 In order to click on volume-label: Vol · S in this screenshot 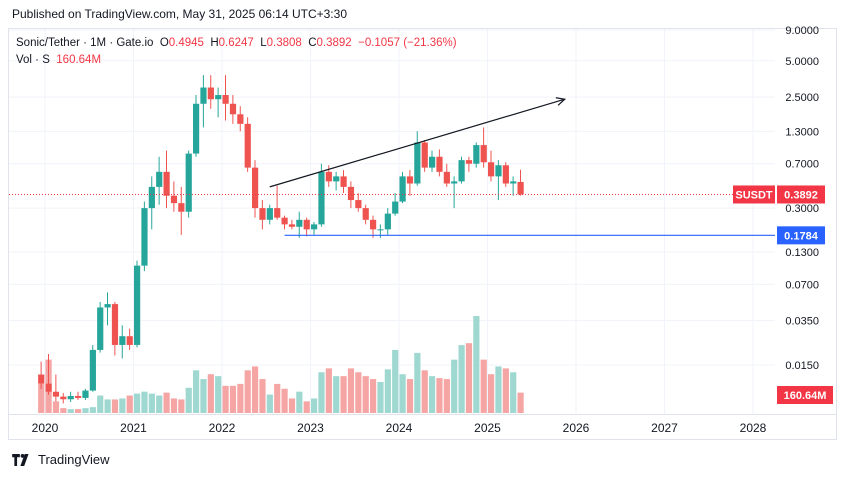, I will do `click(33, 60)`.